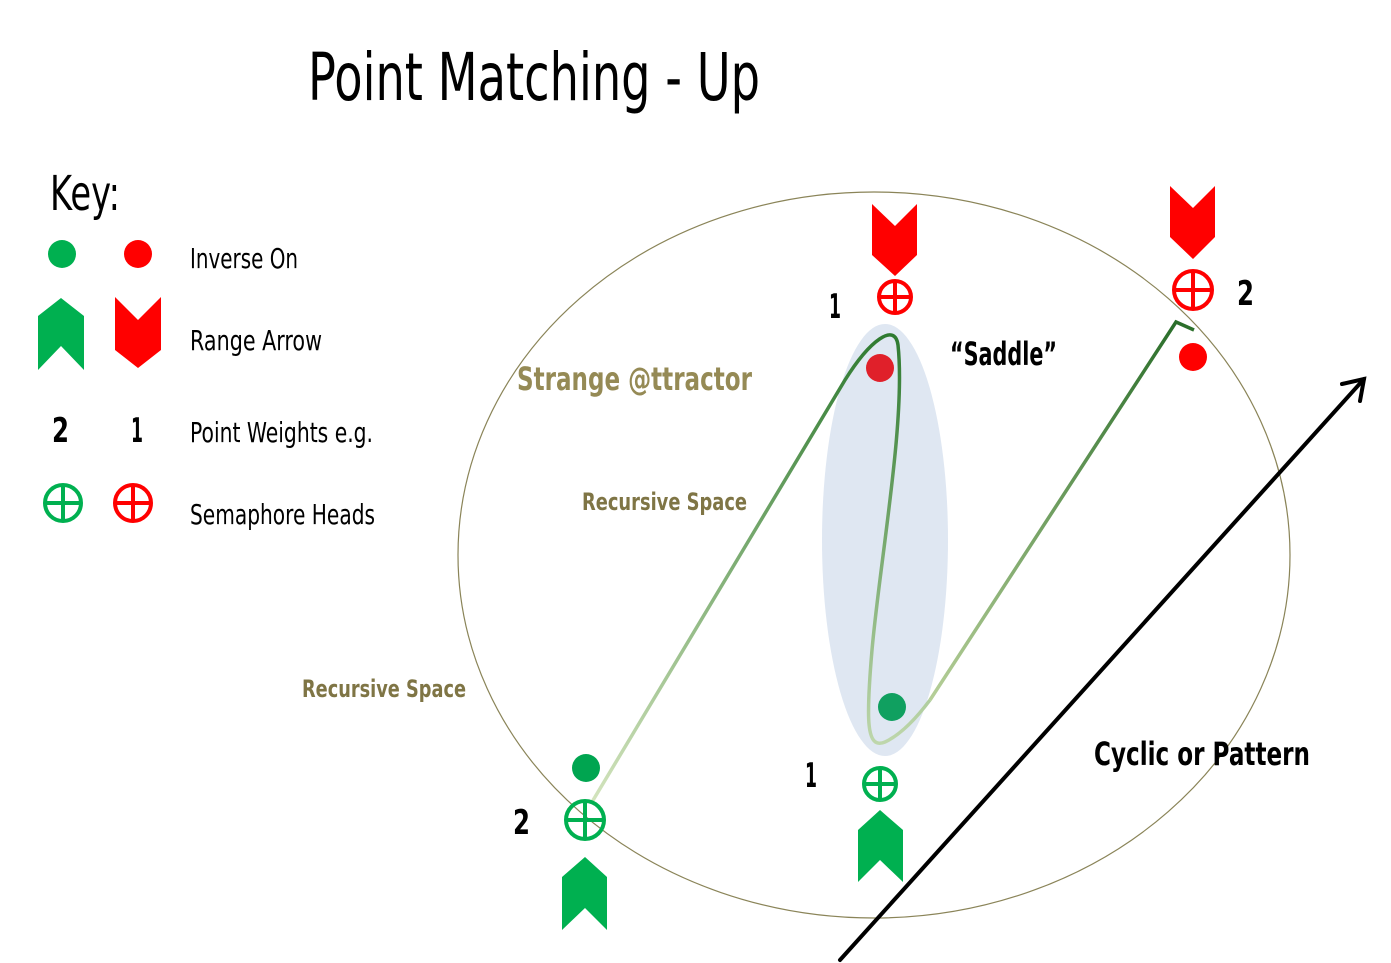  Describe the element at coordinates (1245, 294) in the screenshot. I see `weight-top-right: 2` at that location.